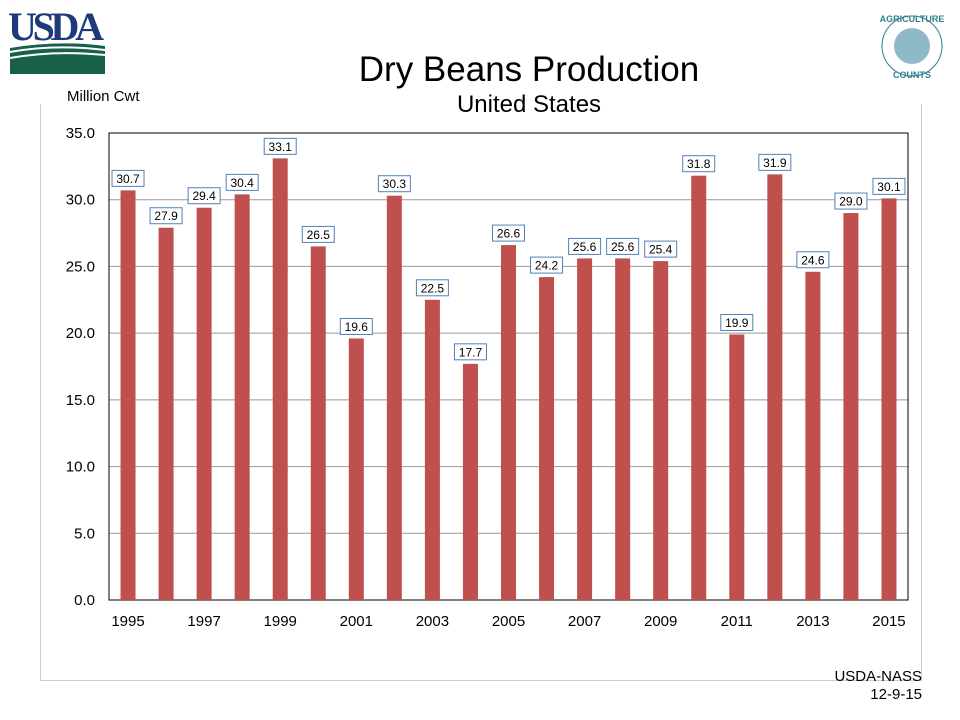 This screenshot has height=720, width=960. What do you see at coordinates (529, 104) in the screenshot?
I see `chart-subtitle: United States` at bounding box center [529, 104].